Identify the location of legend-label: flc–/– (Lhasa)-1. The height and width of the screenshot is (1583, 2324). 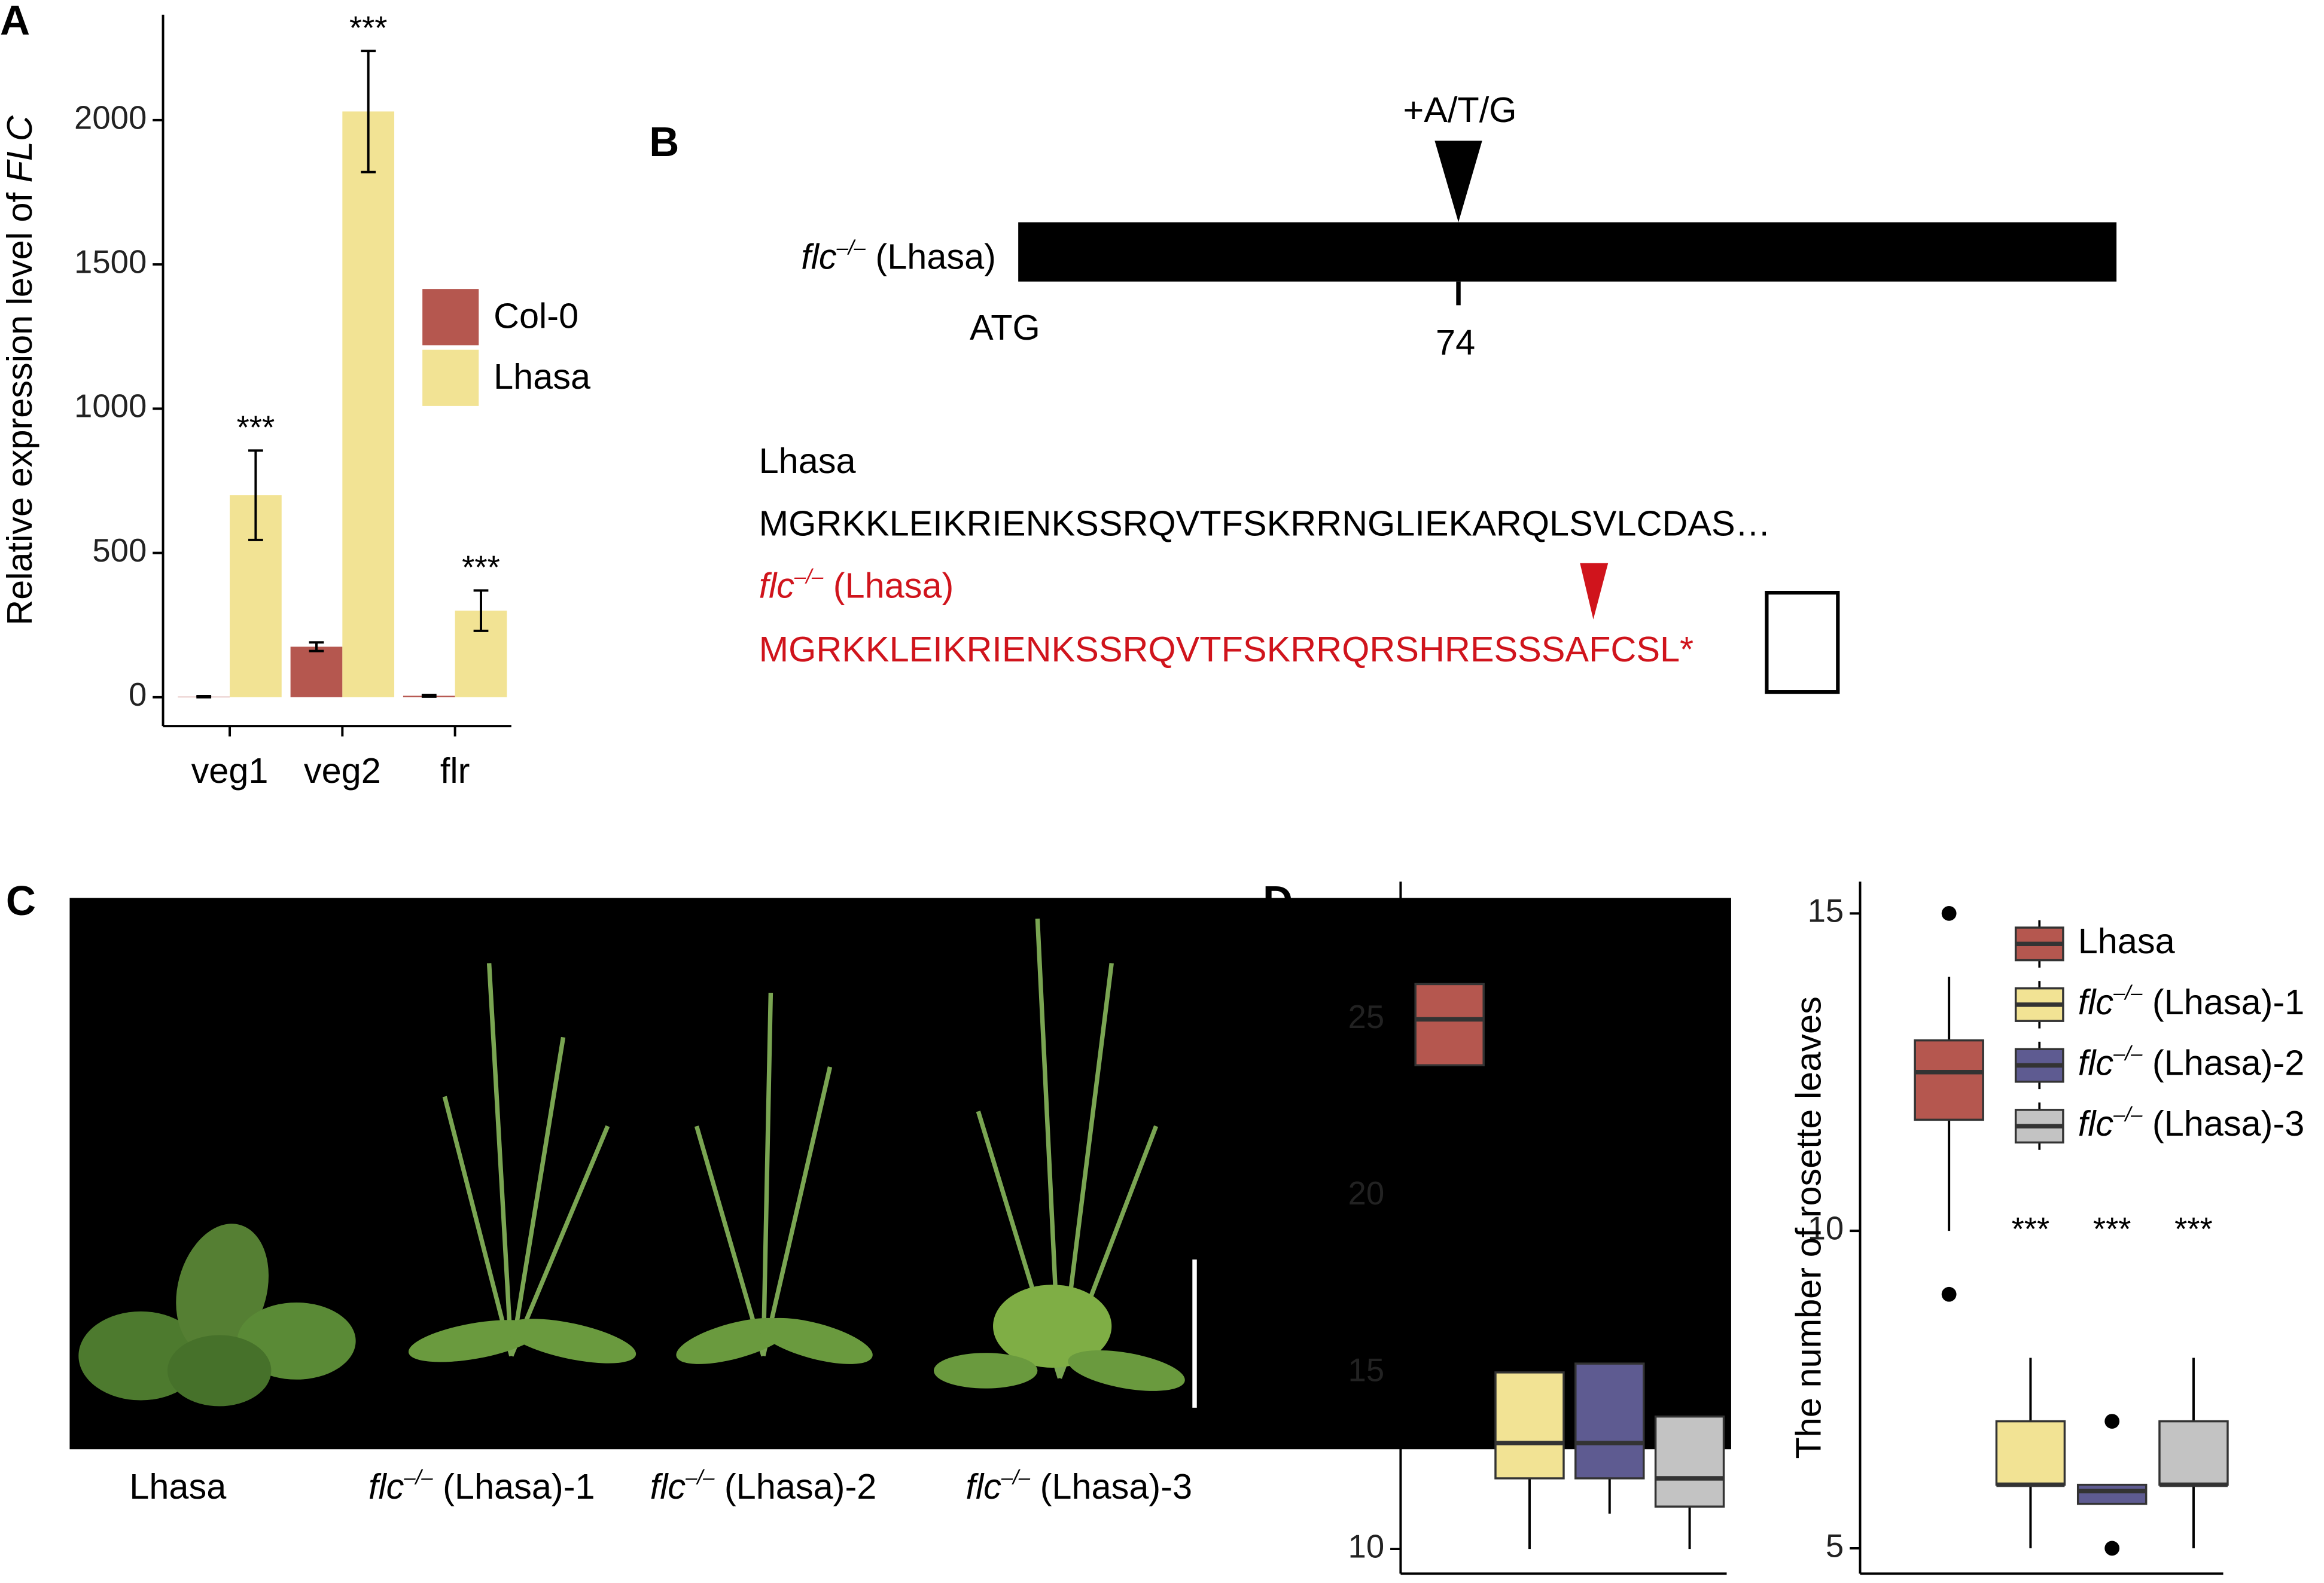
(2191, 1002).